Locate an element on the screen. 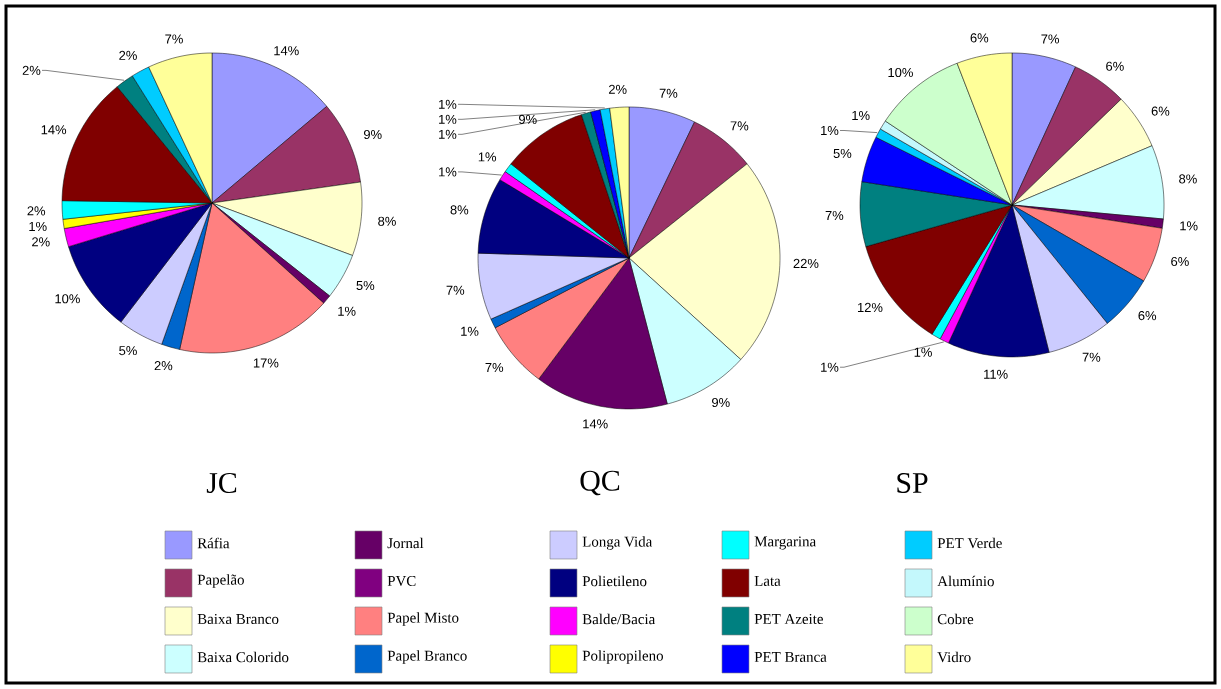 The image size is (1221, 689). data-label: 12% is located at coordinates (870, 307).